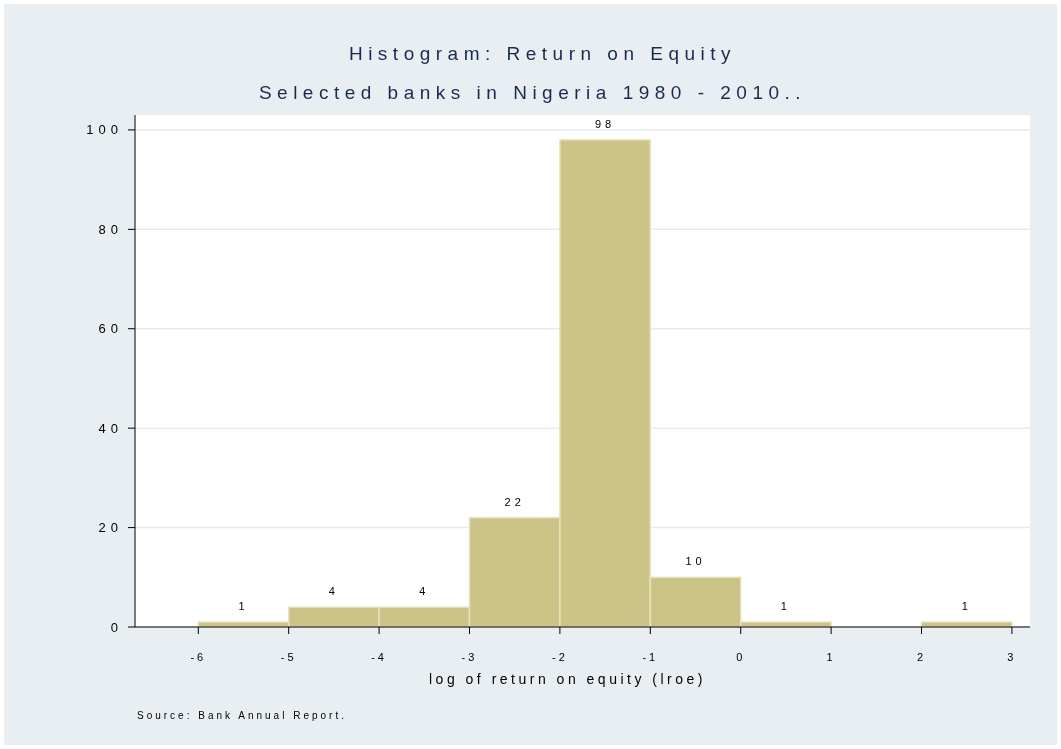 The width and height of the screenshot is (1061, 749). What do you see at coordinates (288, 657) in the screenshot?
I see `x-tick-label: -5` at bounding box center [288, 657].